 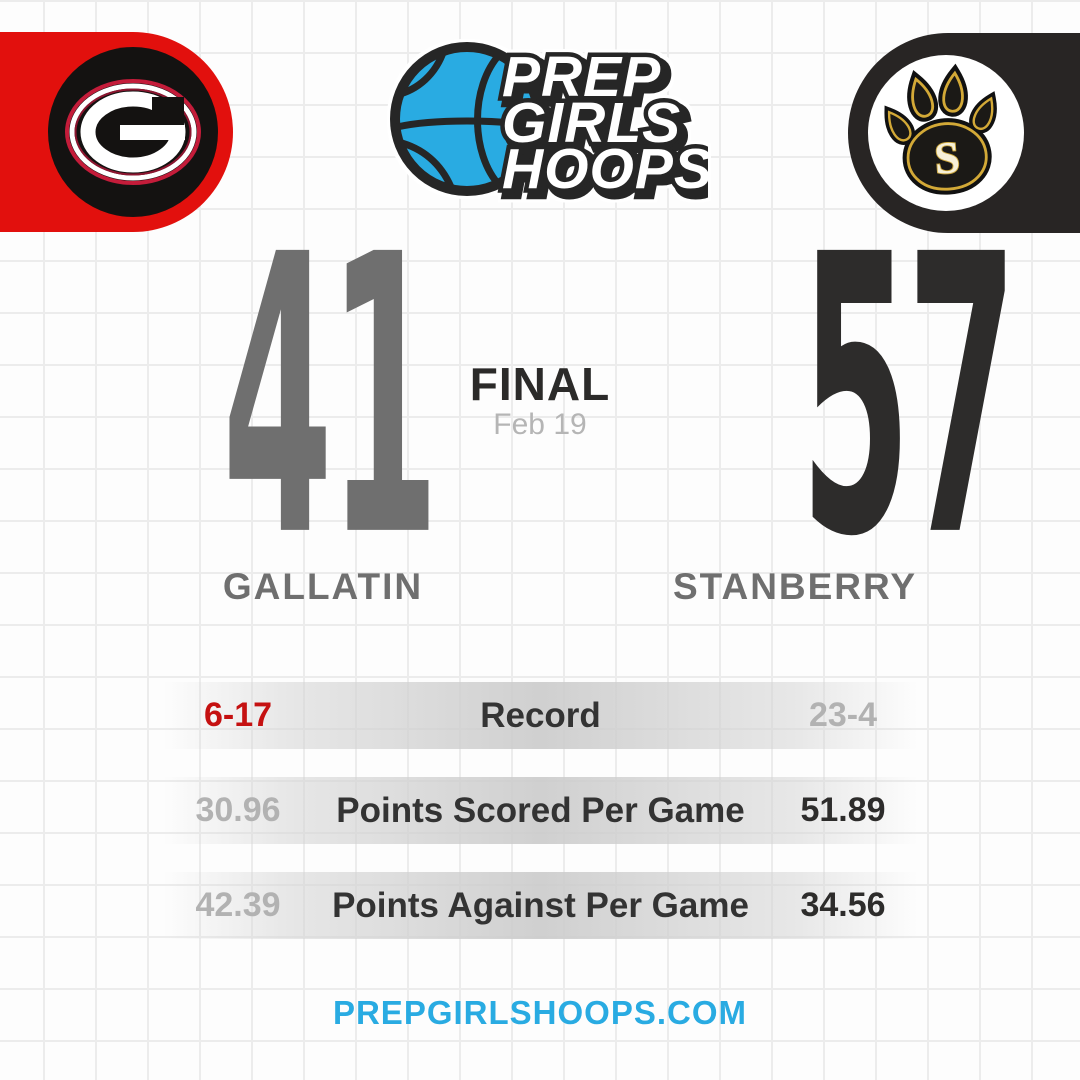 What do you see at coordinates (323, 586) in the screenshot?
I see `away-team-name: GALLATIN` at bounding box center [323, 586].